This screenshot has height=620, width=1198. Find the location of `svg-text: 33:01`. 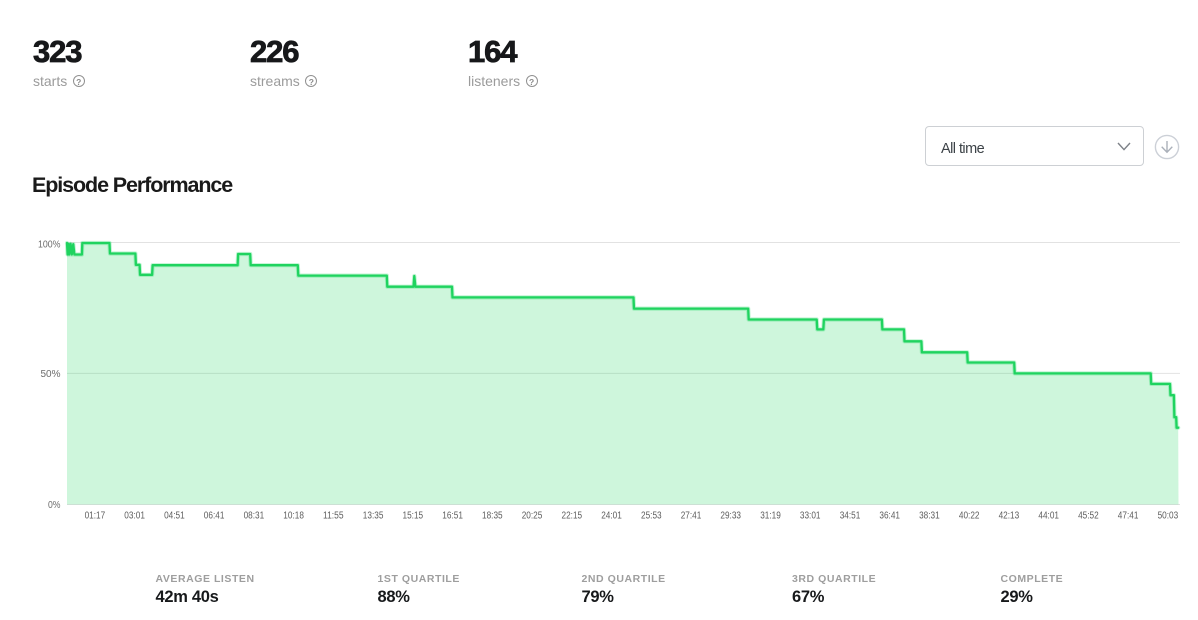

svg-text: 33:01 is located at coordinates (810, 515).